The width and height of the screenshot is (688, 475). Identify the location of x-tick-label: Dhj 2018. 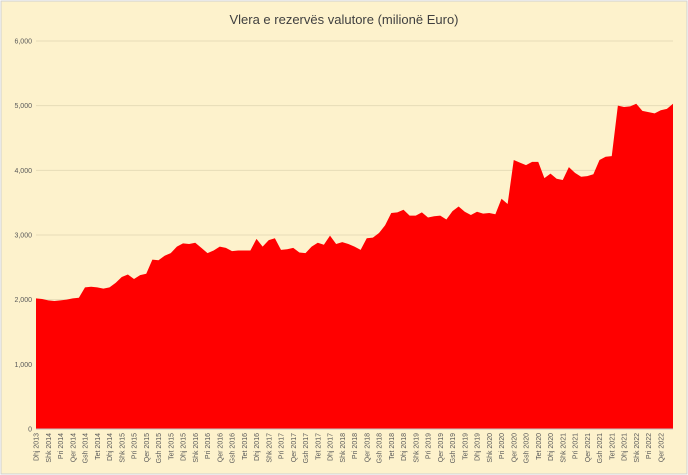
(404, 447).